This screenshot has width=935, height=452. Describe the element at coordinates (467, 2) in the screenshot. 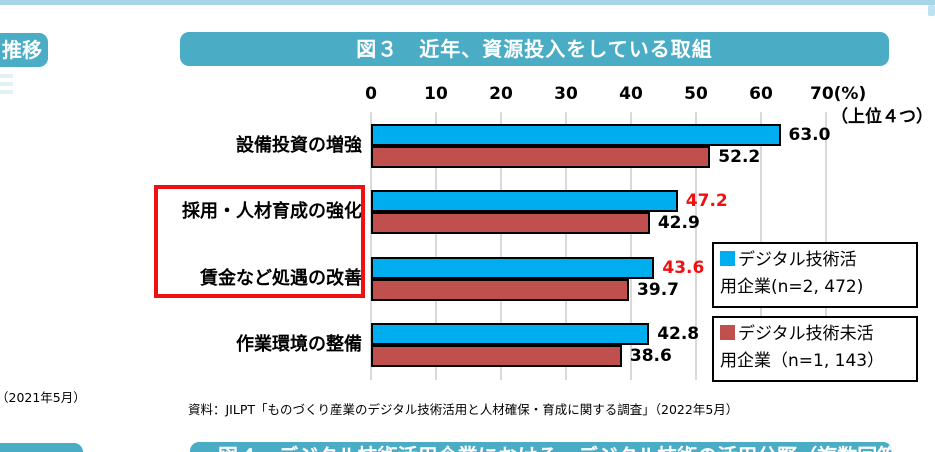

I see `top-border-strip` at that location.